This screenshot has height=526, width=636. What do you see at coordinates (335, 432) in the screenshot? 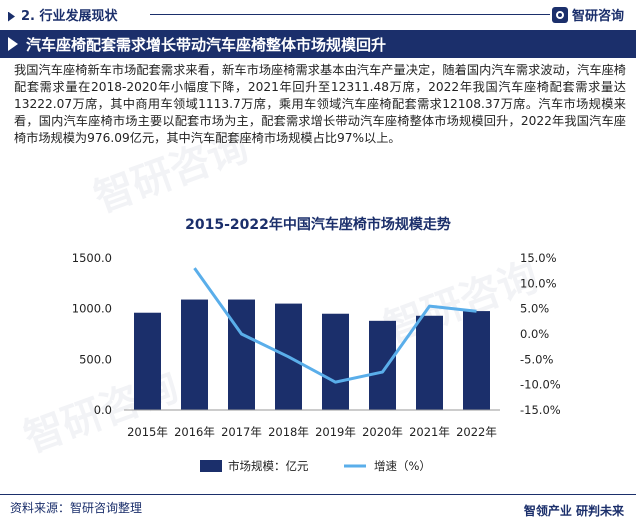
I see `x-tick-label: 2019年` at bounding box center [335, 432].